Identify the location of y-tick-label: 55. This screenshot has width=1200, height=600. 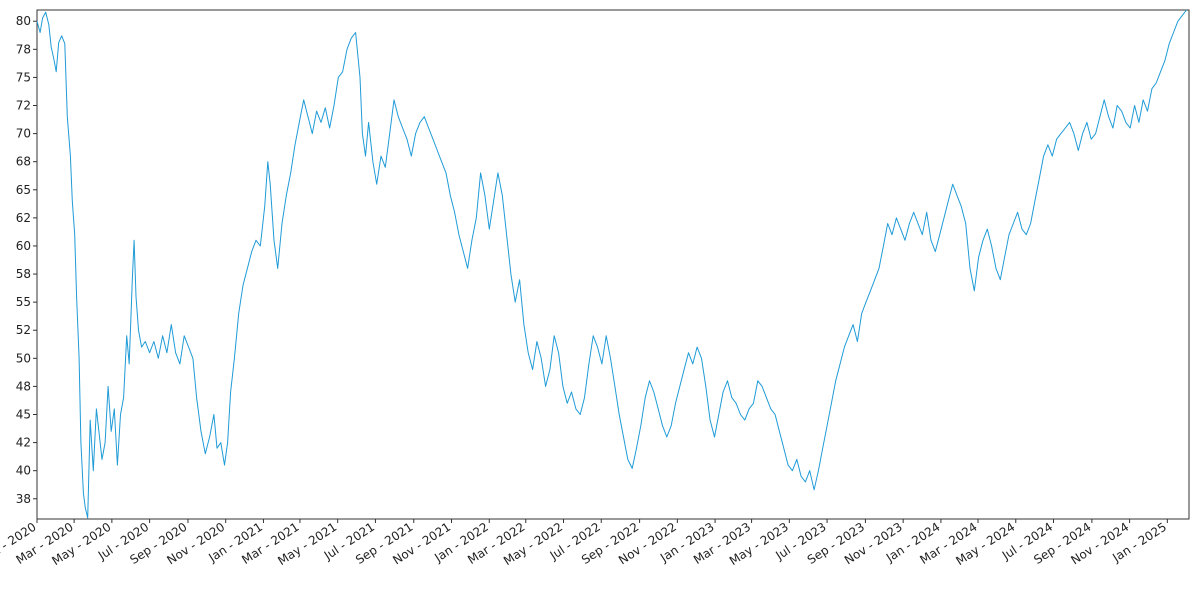
(23, 302).